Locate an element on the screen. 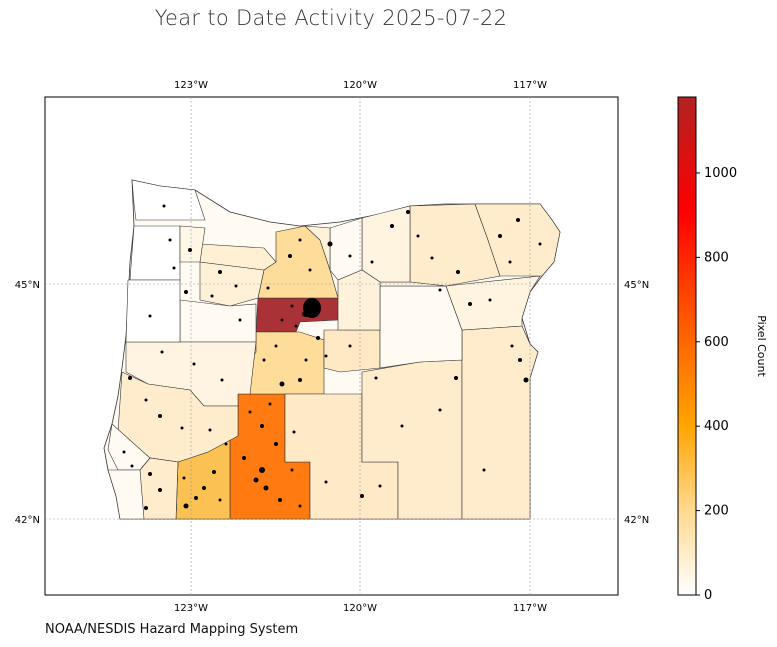  county-linn is located at coordinates (218, 321).